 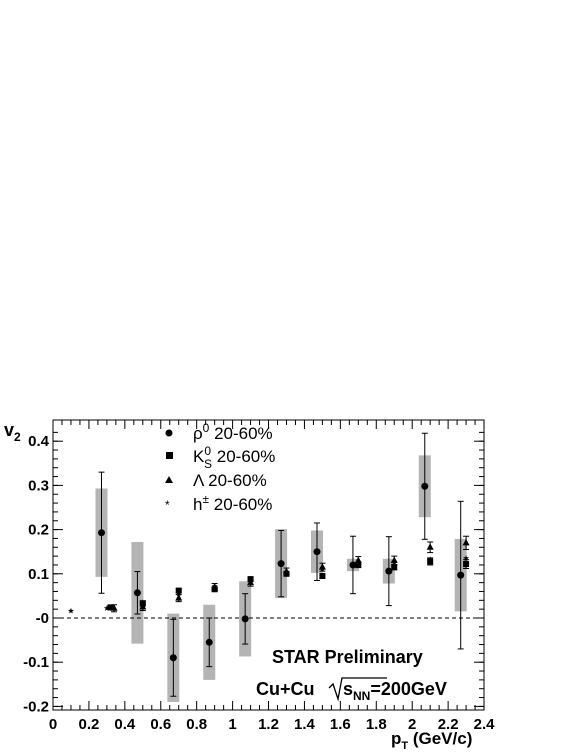 I want to click on x-axis-label-unit: (GeV/c), so click(x=440, y=738).